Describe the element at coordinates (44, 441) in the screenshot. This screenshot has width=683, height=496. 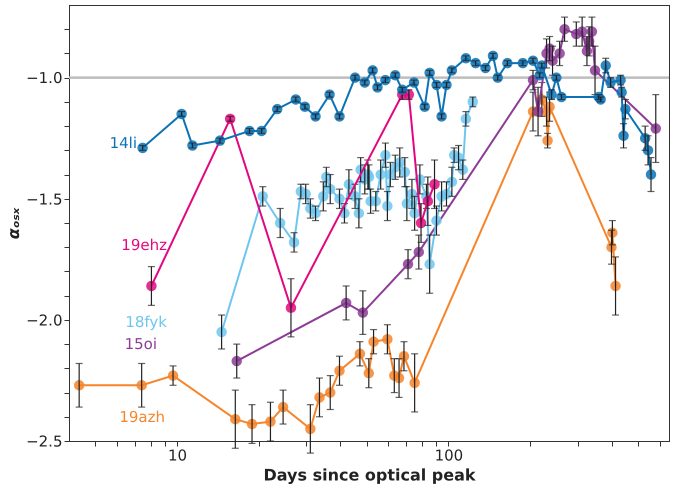
I see `y-tick-label: −2.5` at that location.